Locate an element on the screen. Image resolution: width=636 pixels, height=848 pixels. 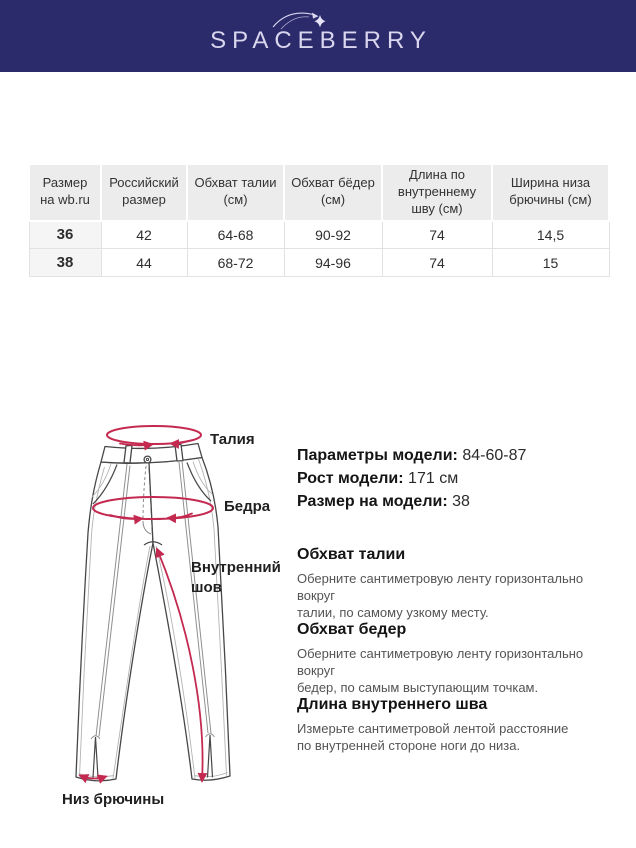
cell-size-ru: 44 is located at coordinates (144, 263).